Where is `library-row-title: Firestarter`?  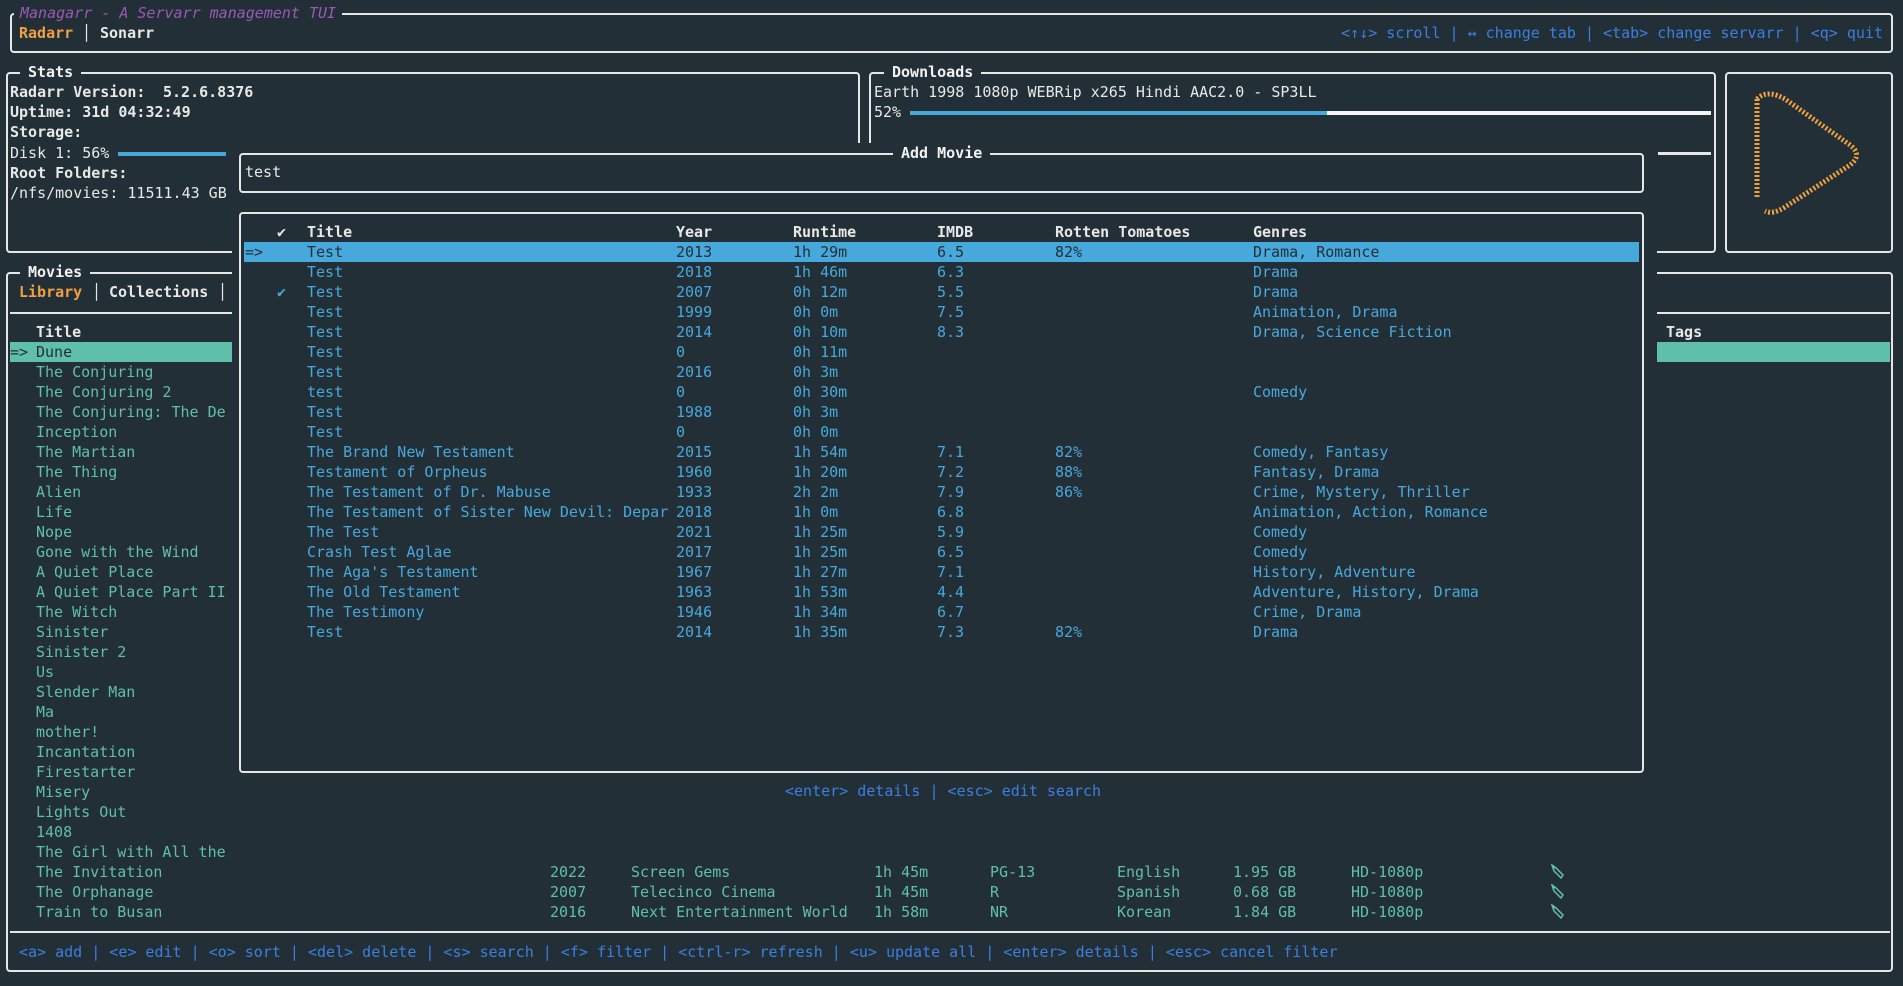
library-row-title: Firestarter is located at coordinates (86, 772).